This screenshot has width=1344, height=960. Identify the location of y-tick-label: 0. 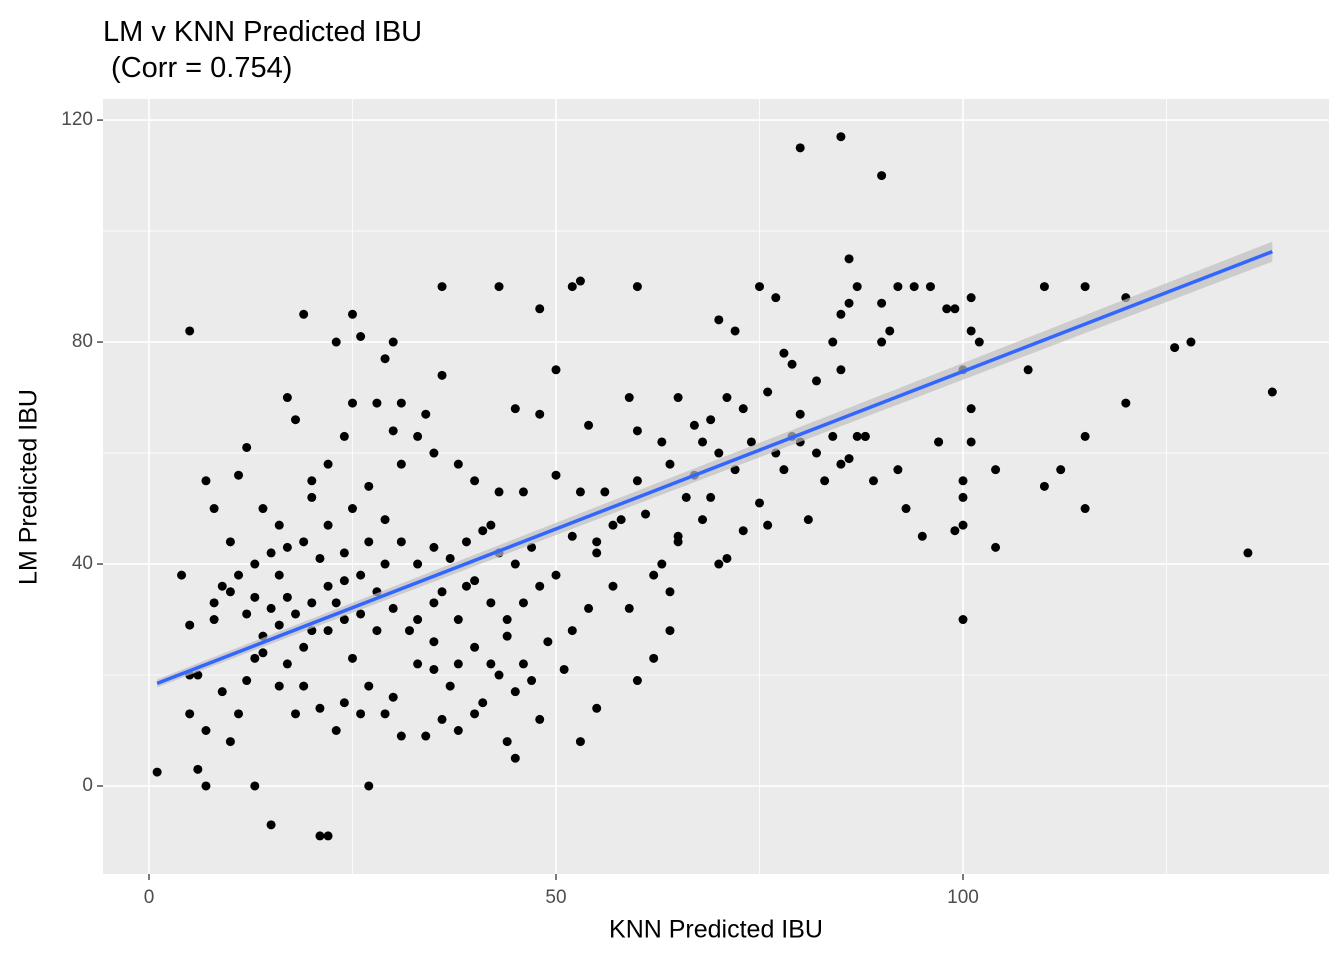
(87, 785).